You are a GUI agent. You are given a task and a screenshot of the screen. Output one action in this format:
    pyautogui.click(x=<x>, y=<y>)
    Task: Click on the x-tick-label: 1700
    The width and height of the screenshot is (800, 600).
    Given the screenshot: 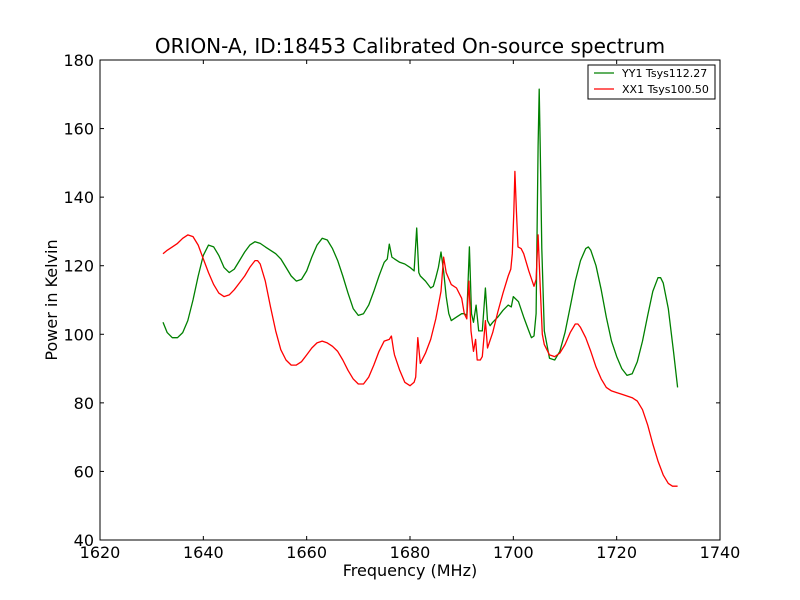 What is the action you would take?
    pyautogui.click(x=513, y=552)
    